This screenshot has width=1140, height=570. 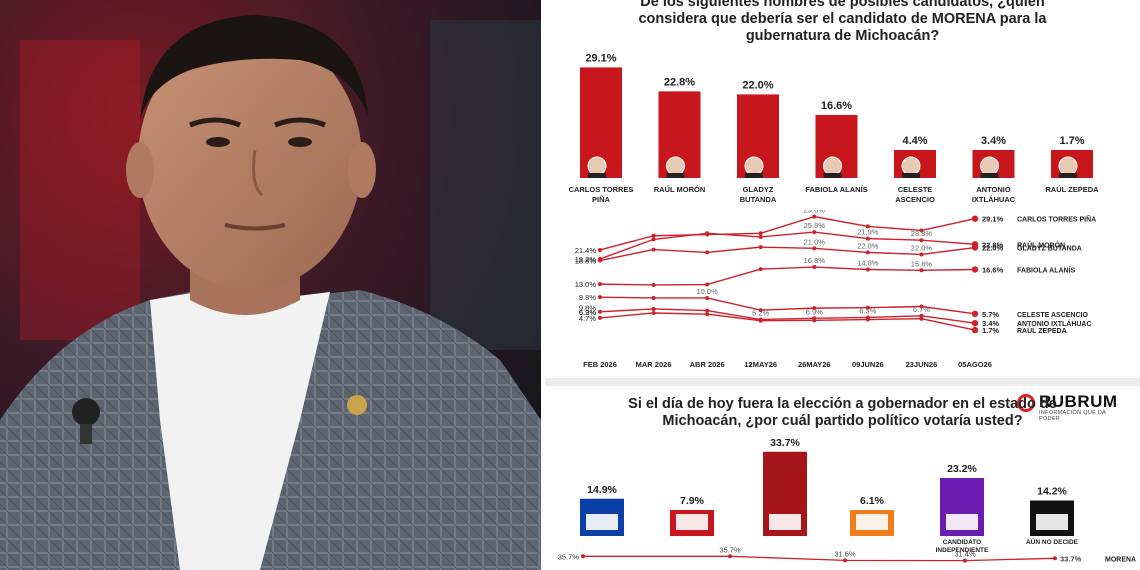 What do you see at coordinates (868, 364) in the screenshot?
I see `x-tick-09jun26: 09JUN26` at bounding box center [868, 364].